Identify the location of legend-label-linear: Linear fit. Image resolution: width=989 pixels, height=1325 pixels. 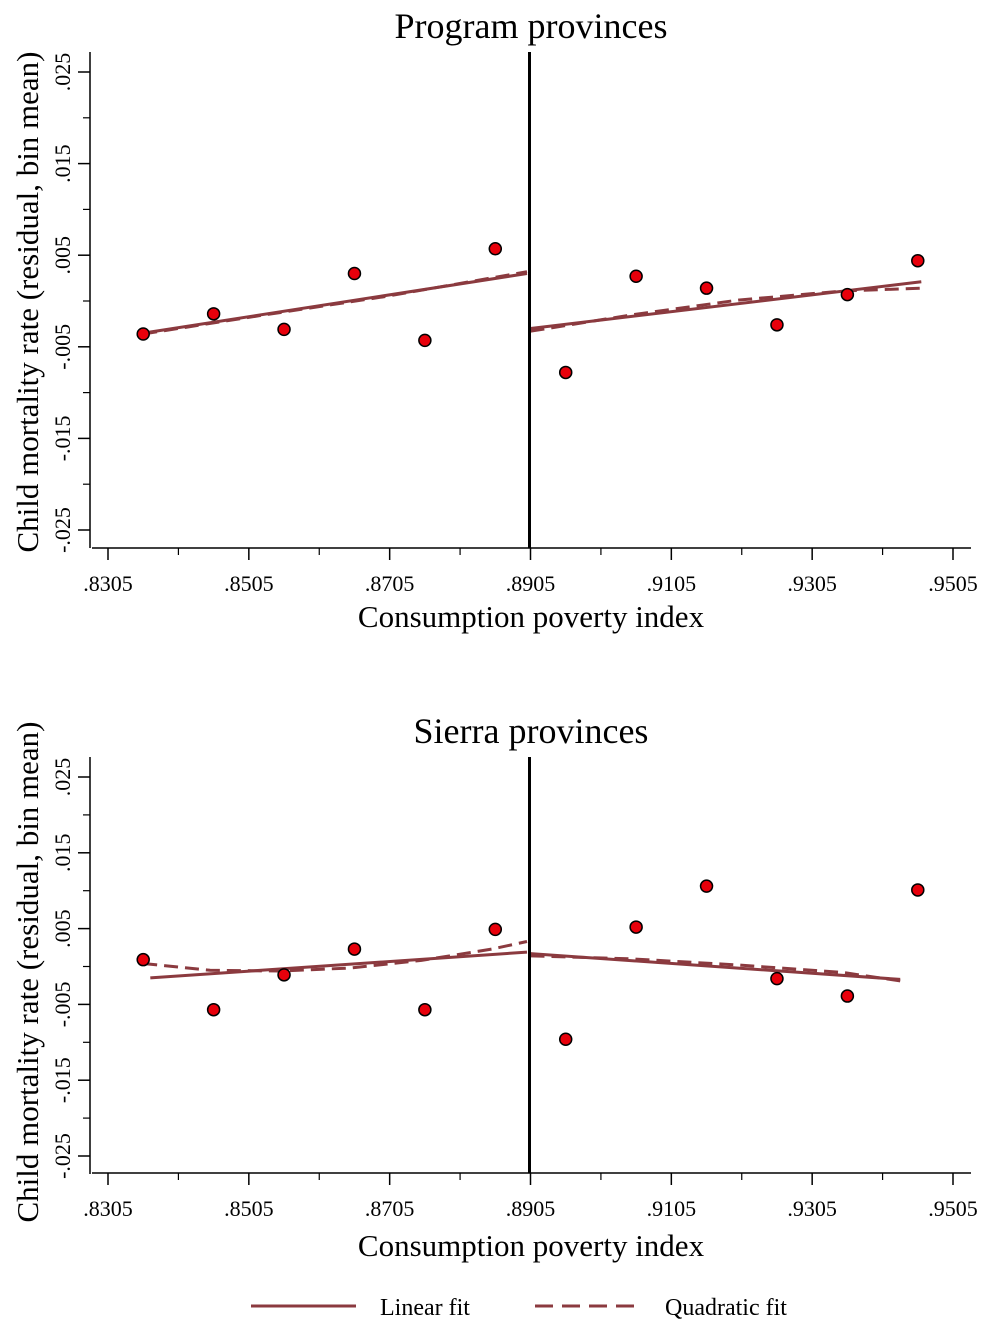
(425, 1308).